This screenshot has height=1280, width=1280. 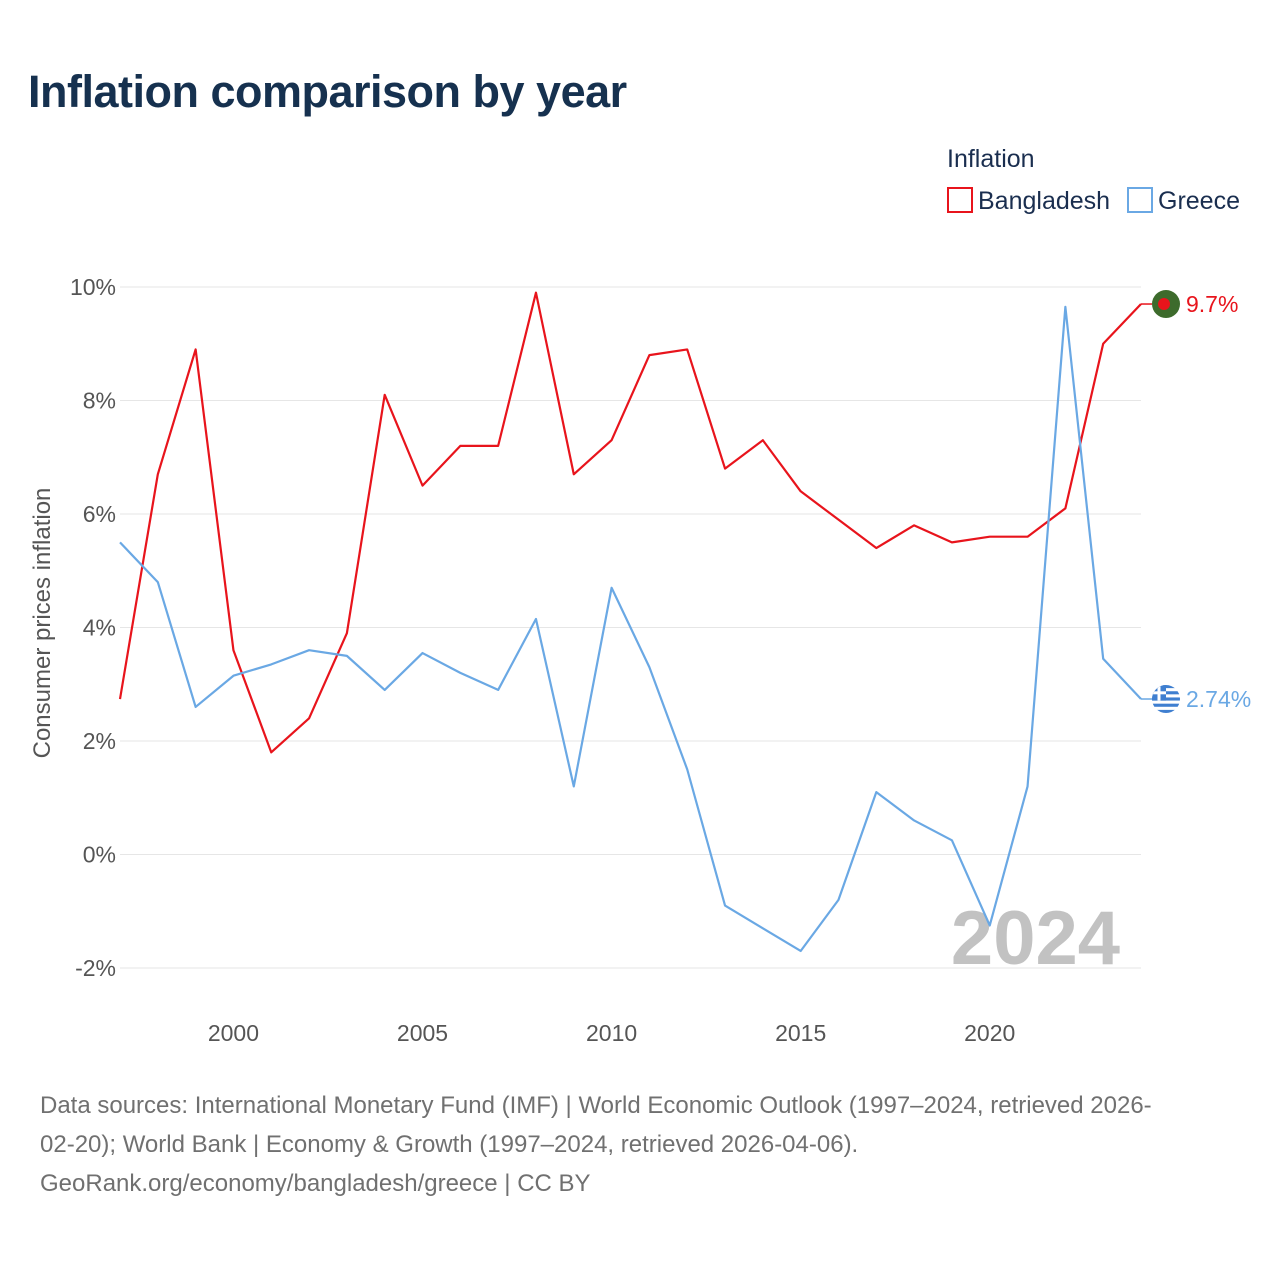 What do you see at coordinates (93, 287) in the screenshot?
I see `y-tick-label: 10%` at bounding box center [93, 287].